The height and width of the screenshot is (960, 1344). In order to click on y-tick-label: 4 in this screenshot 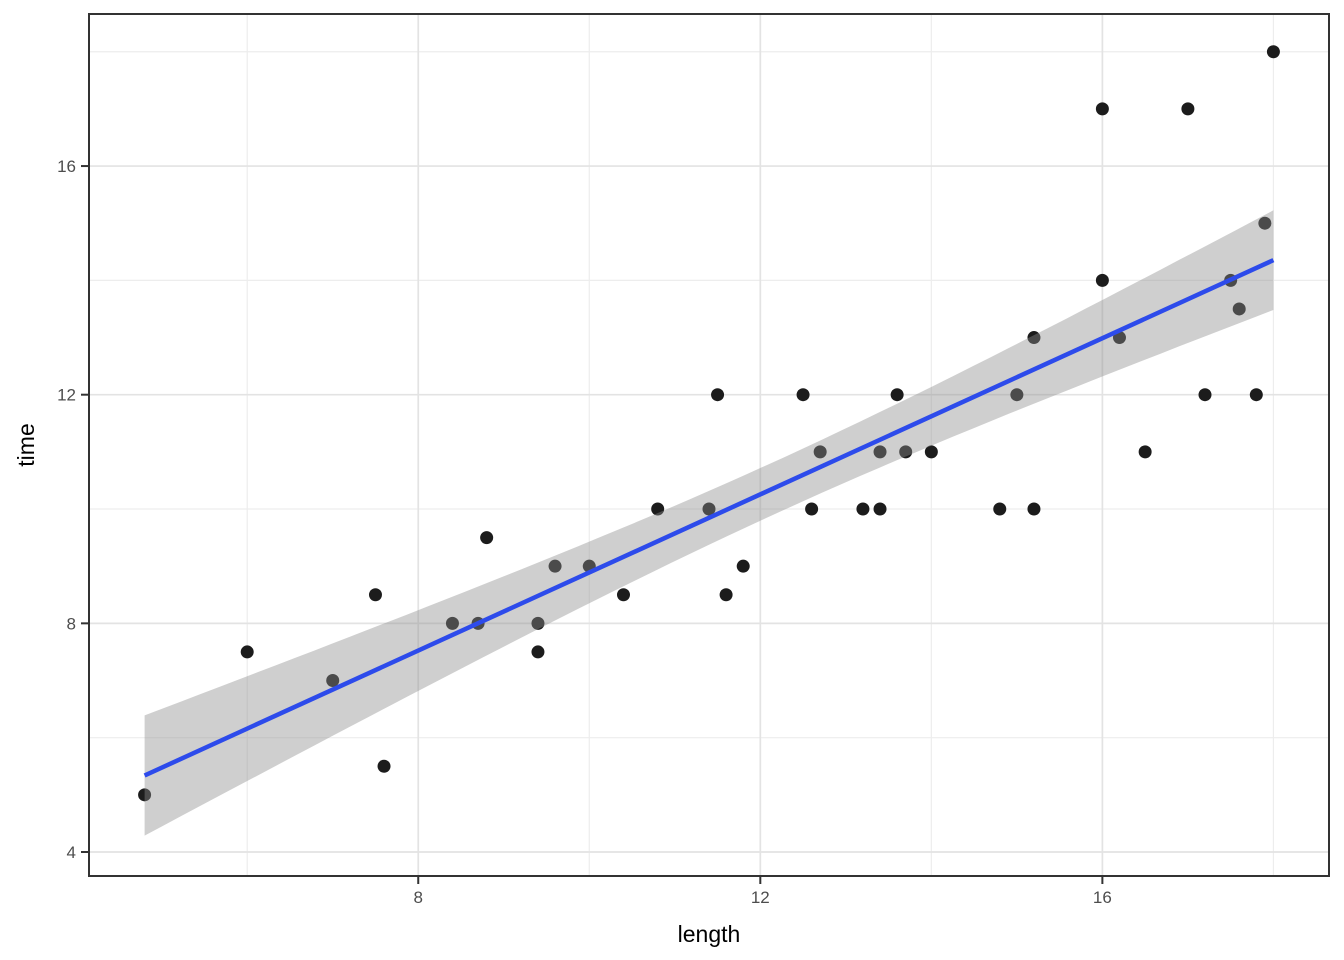, I will do `click(71, 852)`.